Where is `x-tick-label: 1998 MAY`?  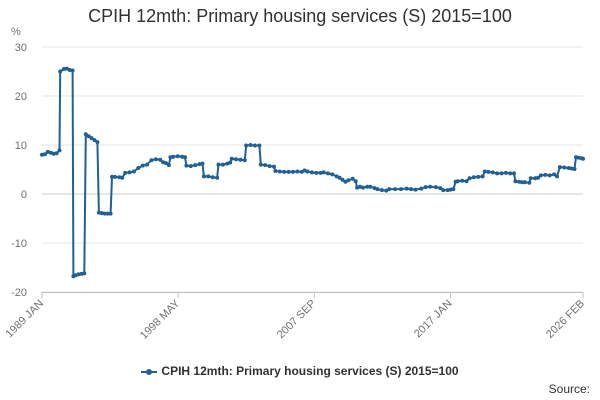 x-tick-label: 1998 MAY is located at coordinates (160, 319).